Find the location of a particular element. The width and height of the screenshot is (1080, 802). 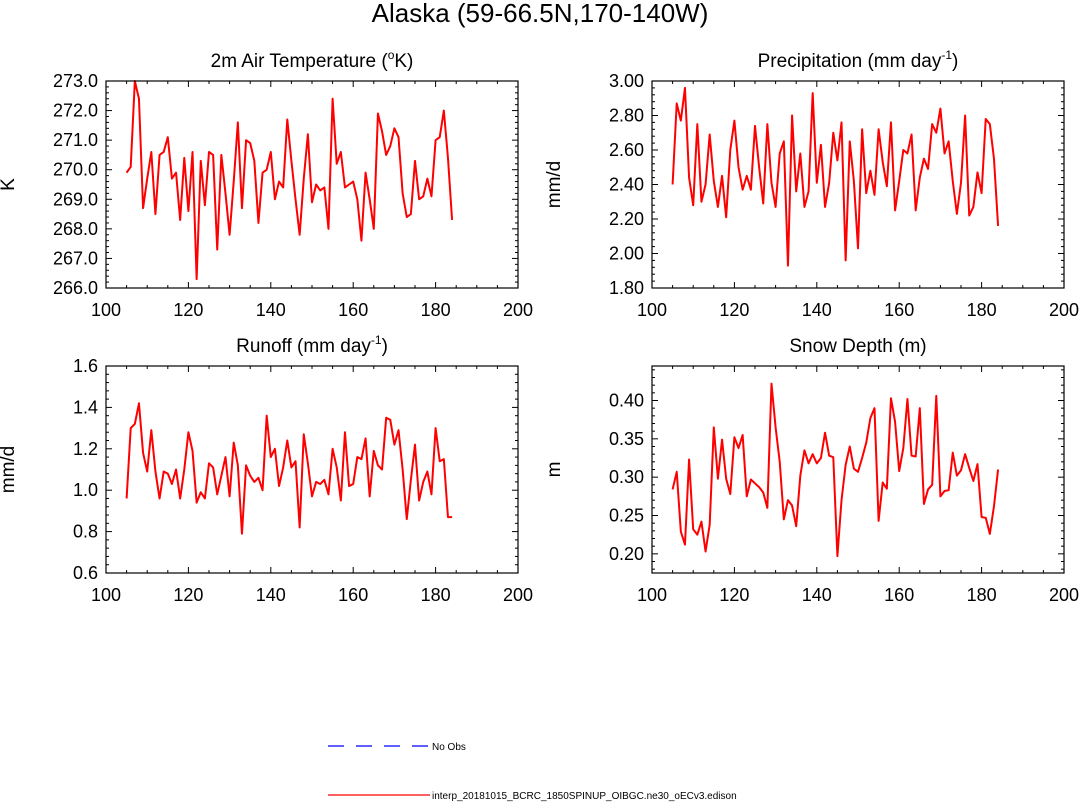

runoff-x-tick-label: 140 is located at coordinates (271, 595).